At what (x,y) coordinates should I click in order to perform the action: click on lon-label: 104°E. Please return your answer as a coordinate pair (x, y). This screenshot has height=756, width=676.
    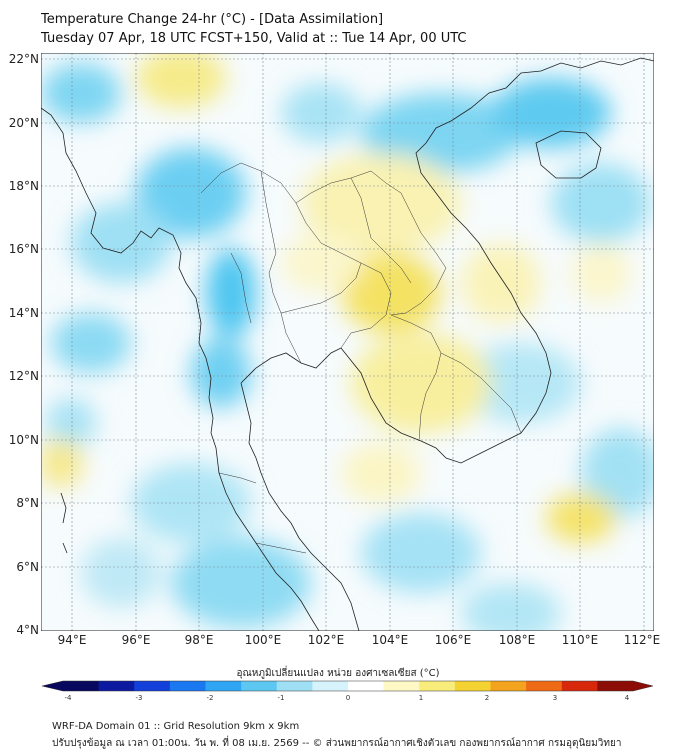
    Looking at the image, I should click on (390, 640).